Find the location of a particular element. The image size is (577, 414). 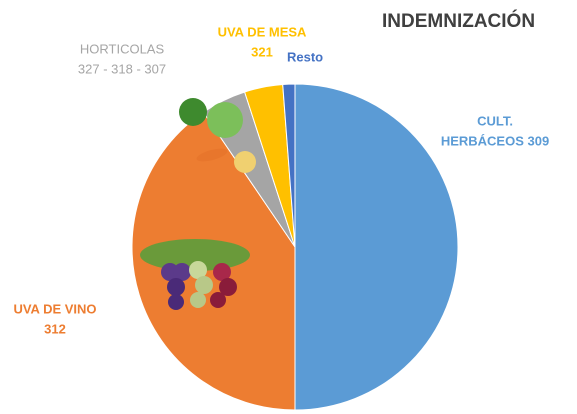

slice-label: 312 is located at coordinates (55, 328).